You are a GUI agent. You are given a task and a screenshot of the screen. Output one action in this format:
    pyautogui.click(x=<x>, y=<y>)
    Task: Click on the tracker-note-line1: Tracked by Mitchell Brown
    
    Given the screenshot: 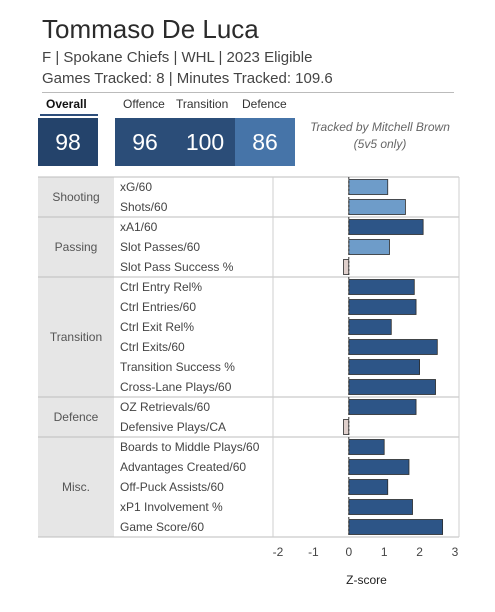 What is the action you would take?
    pyautogui.click(x=380, y=127)
    